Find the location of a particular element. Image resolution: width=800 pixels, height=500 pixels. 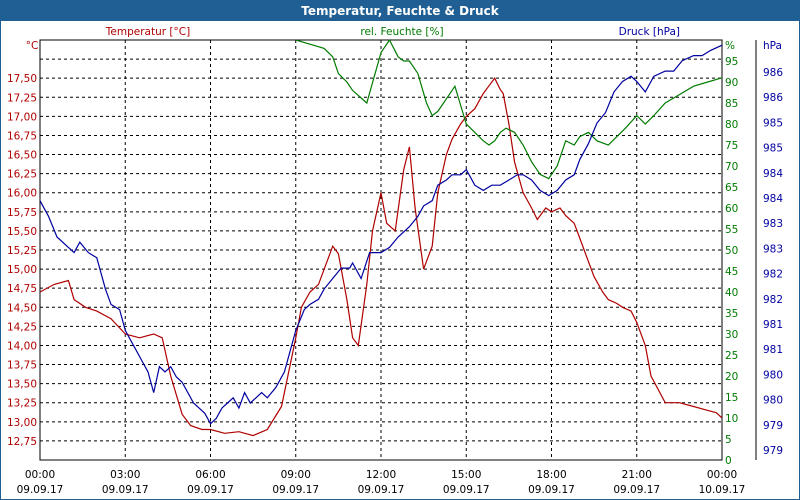

humidity-axis-title: rel. Feuchte [%] is located at coordinates (401, 32).